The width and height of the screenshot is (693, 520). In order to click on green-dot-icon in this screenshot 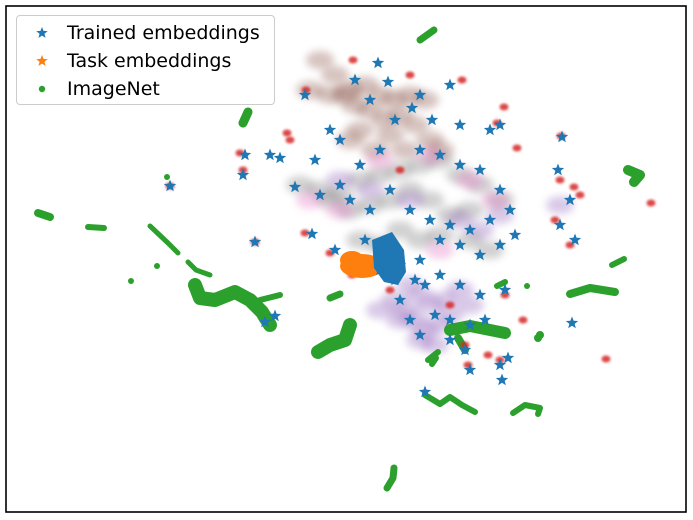, I will do `click(42, 89)`.